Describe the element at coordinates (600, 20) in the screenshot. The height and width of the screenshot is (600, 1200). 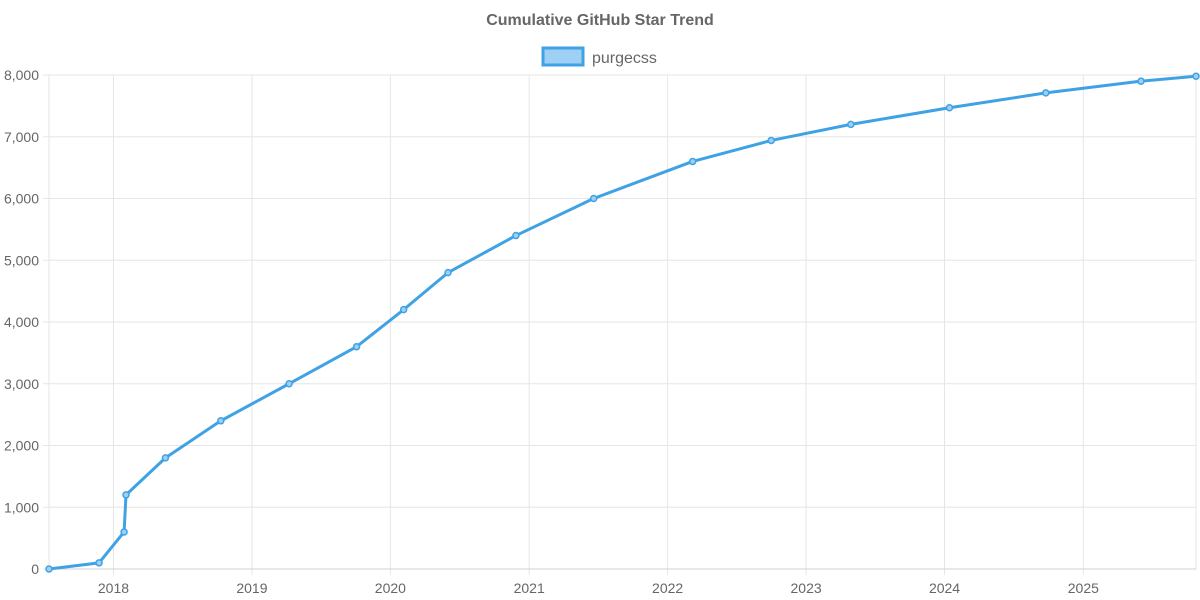
I see `chart-title: Cumulative GitHub Star Trend` at that location.